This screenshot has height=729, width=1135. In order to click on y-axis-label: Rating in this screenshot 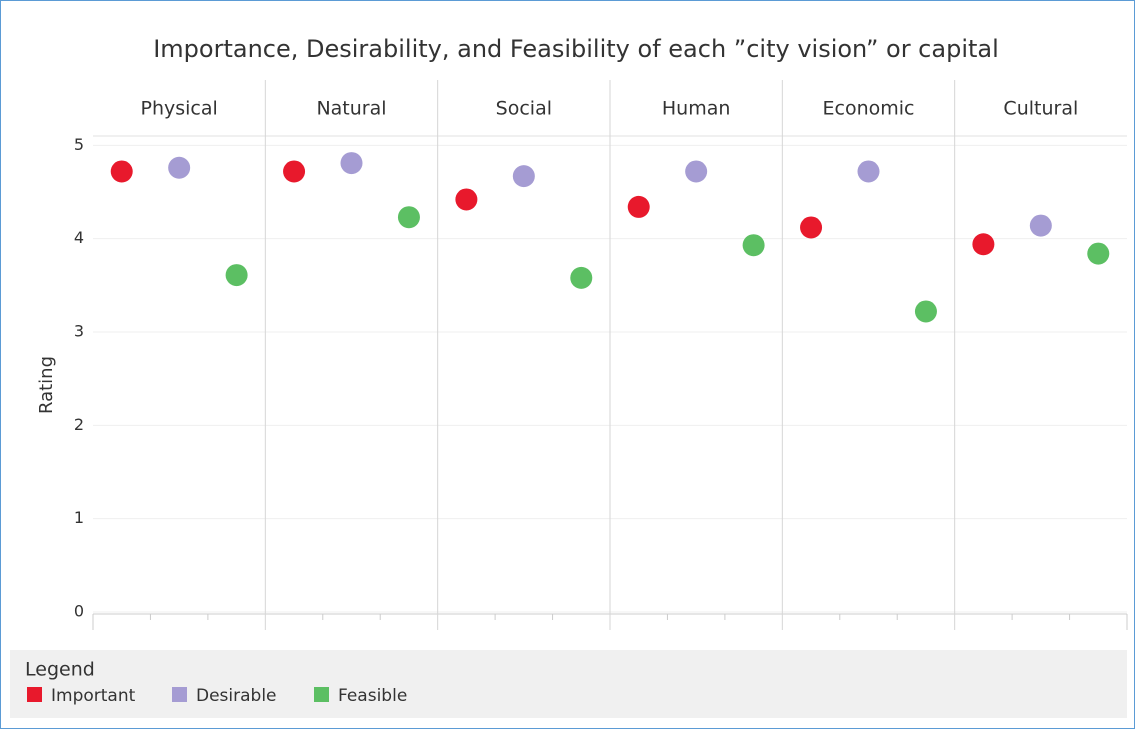, I will do `click(46, 385)`.